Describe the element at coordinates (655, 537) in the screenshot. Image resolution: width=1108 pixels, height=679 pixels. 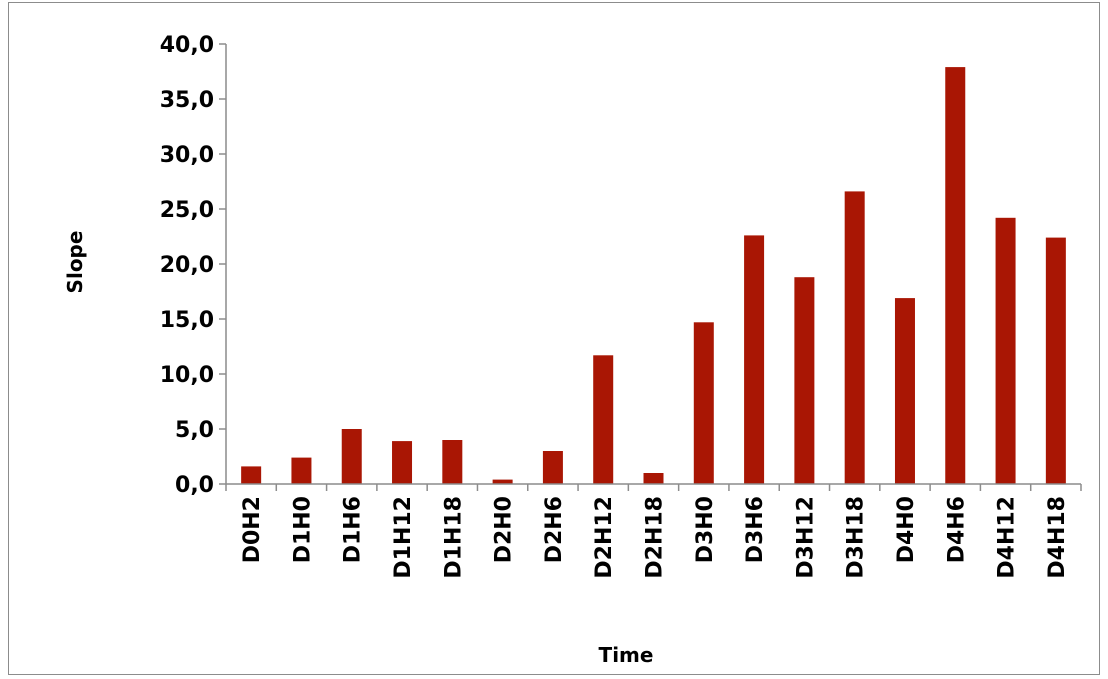
I see `x-tick-label-D2H18: D2H18` at that location.